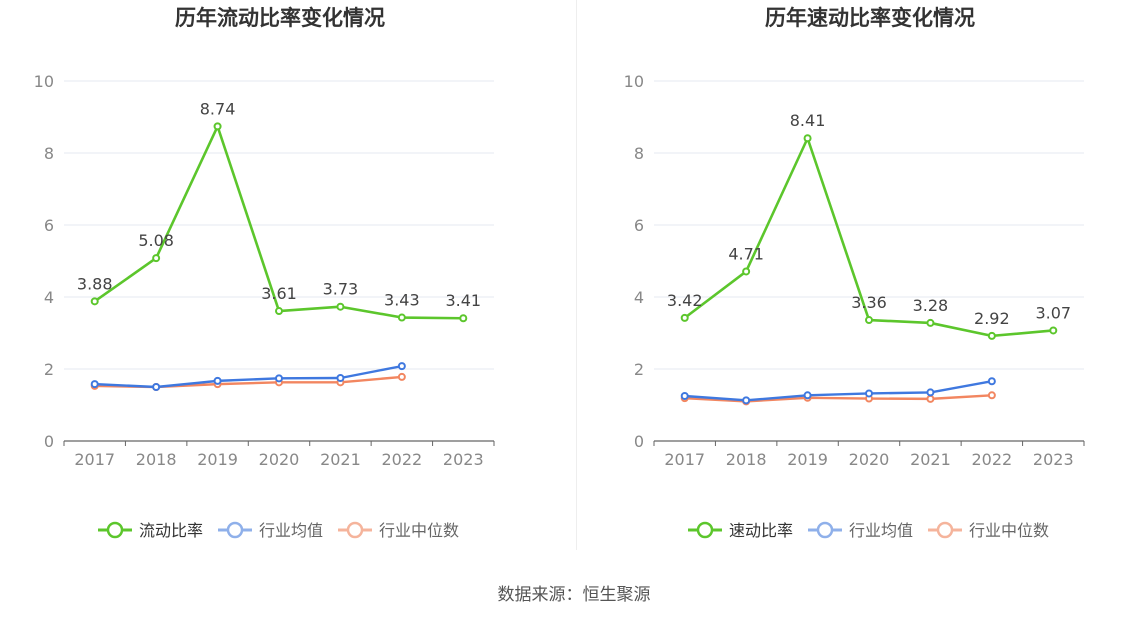 This screenshot has height=619, width=1148. Describe the element at coordinates (574, 595) in the screenshot. I see `source-note: 数据来源：恒生聚源` at that location.